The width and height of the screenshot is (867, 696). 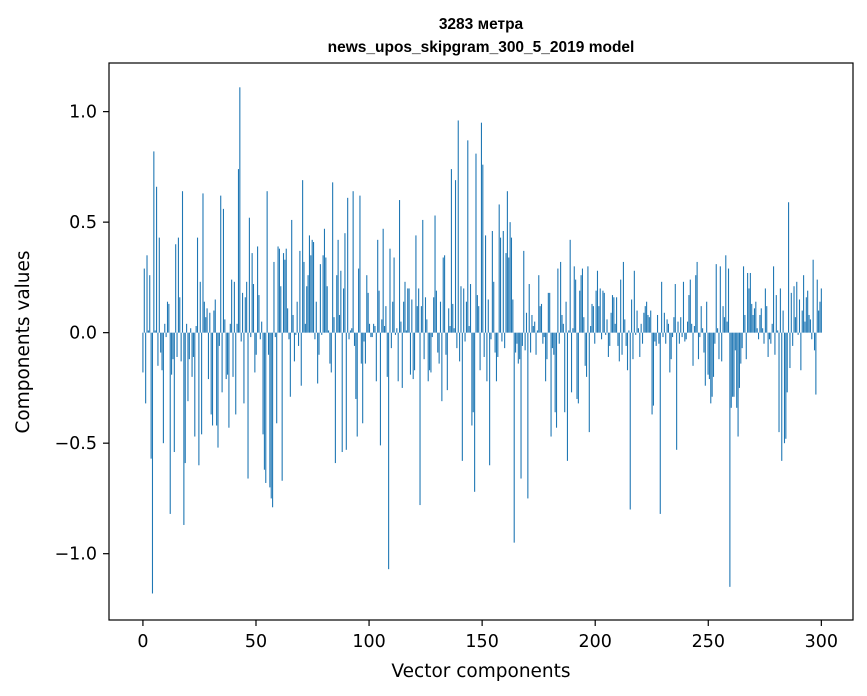 What do you see at coordinates (83, 334) in the screenshot?
I see `y-tick-label: 0.0` at bounding box center [83, 334].